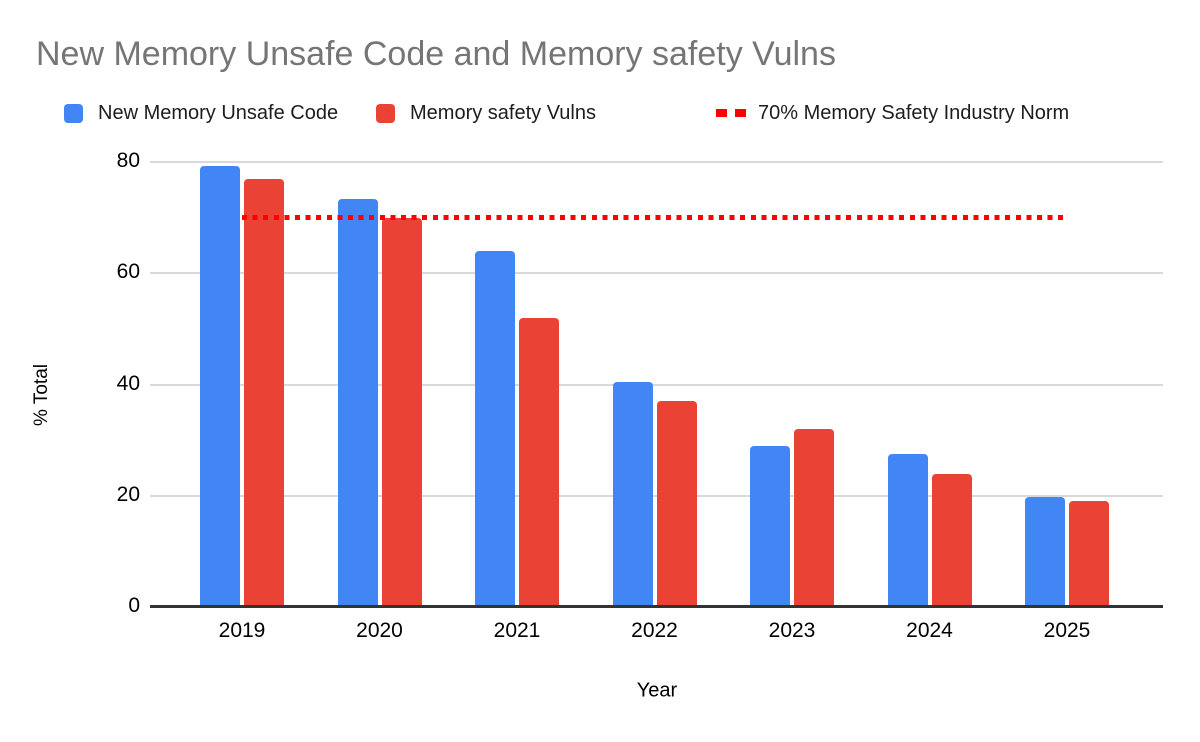 The width and height of the screenshot is (1200, 742). Describe the element at coordinates (814, 518) in the screenshot. I see `bar-2023-vulns` at that location.